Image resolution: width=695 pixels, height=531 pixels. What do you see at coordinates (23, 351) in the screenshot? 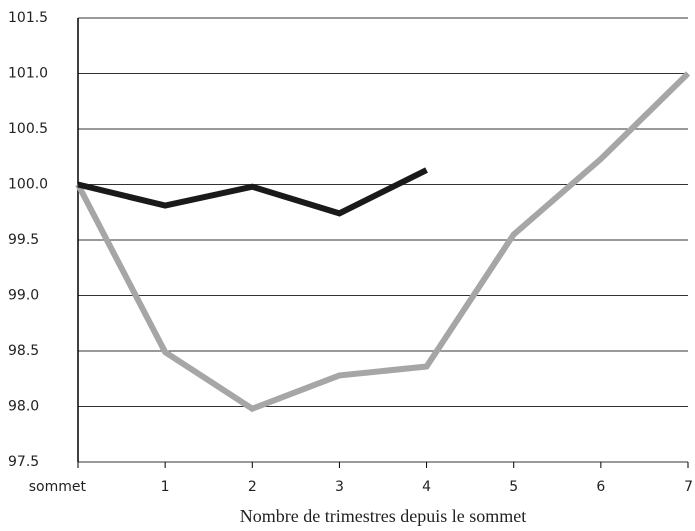
I see `y-tick-label: 98.5` at bounding box center [23, 351].